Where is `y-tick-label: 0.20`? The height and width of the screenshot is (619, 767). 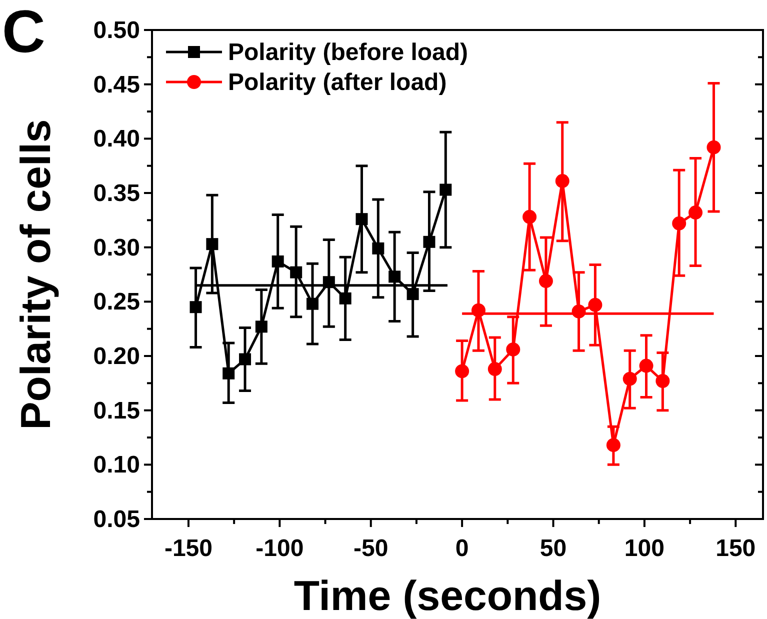
y-tick-label: 0.20 is located at coordinates (116, 356).